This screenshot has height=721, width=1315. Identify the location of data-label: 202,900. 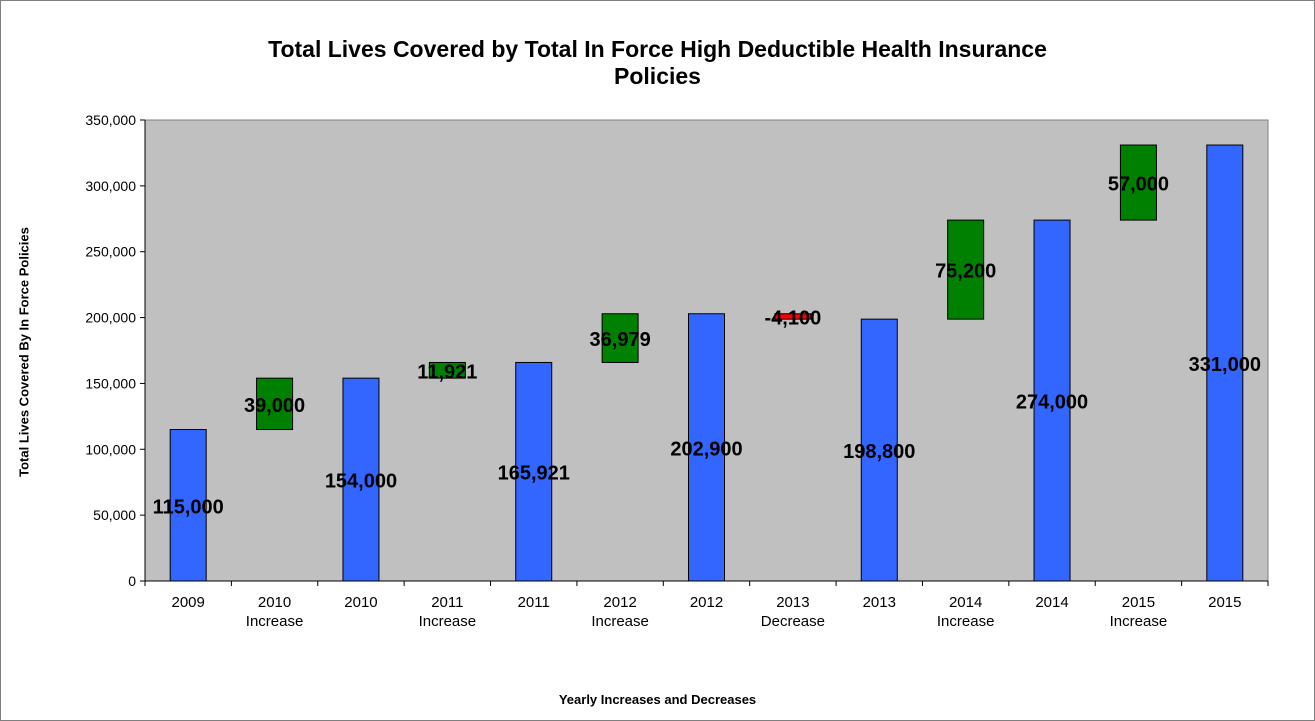
(706, 449).